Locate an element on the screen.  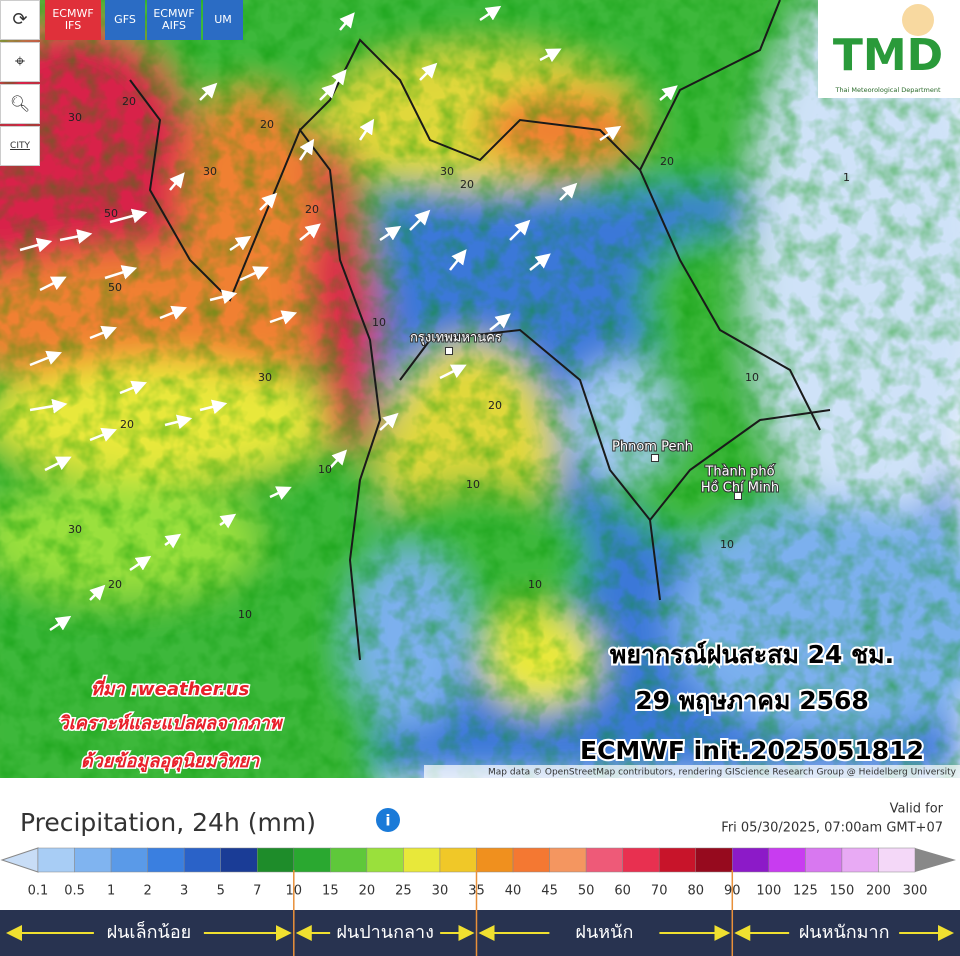
contour-label: 1 is located at coordinates (846, 177).